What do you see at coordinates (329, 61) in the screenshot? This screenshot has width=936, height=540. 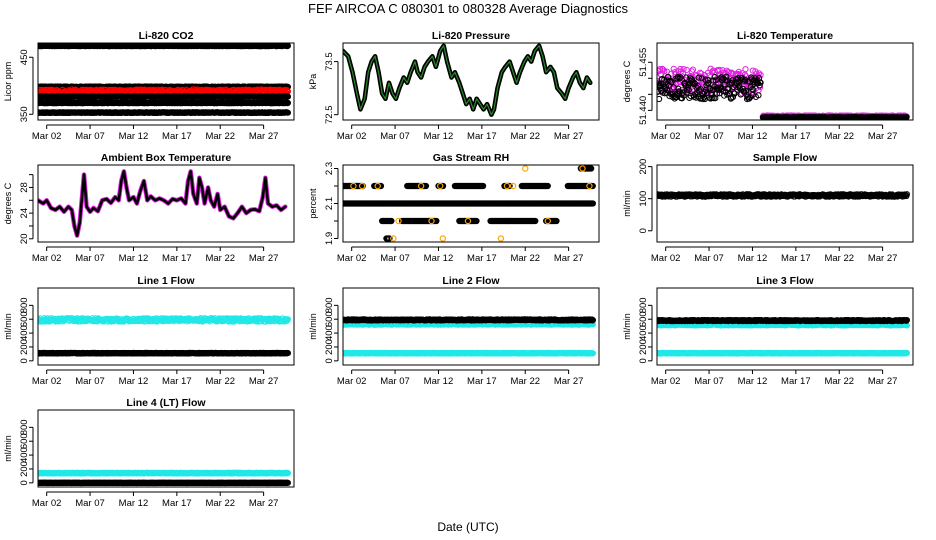 I see `y-tick-label: 73.5` at bounding box center [329, 61].